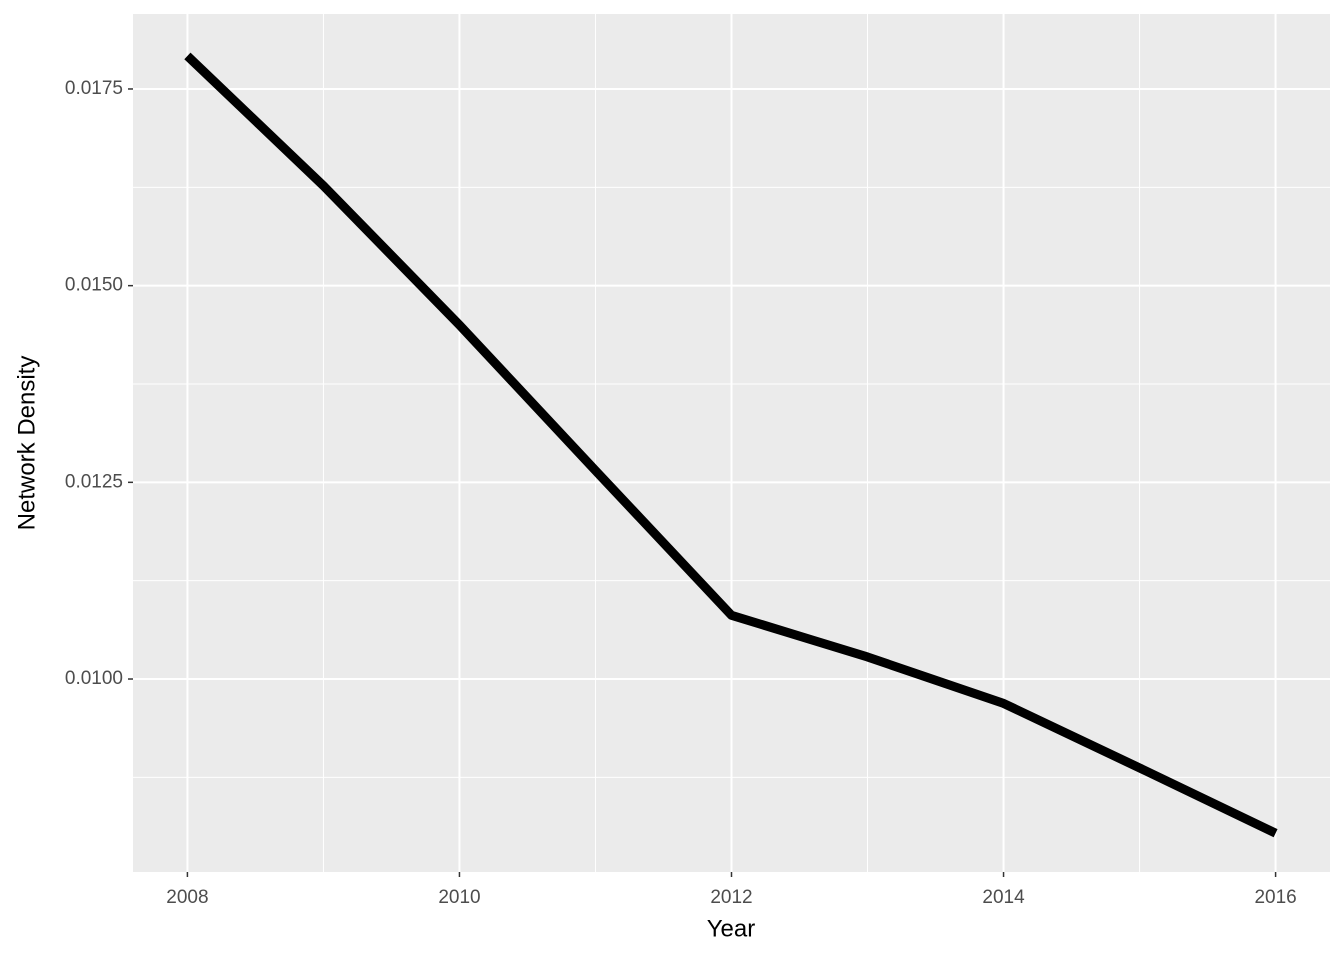 The width and height of the screenshot is (1344, 960). Describe the element at coordinates (731, 928) in the screenshot. I see `x-axis-title: Year` at that location.